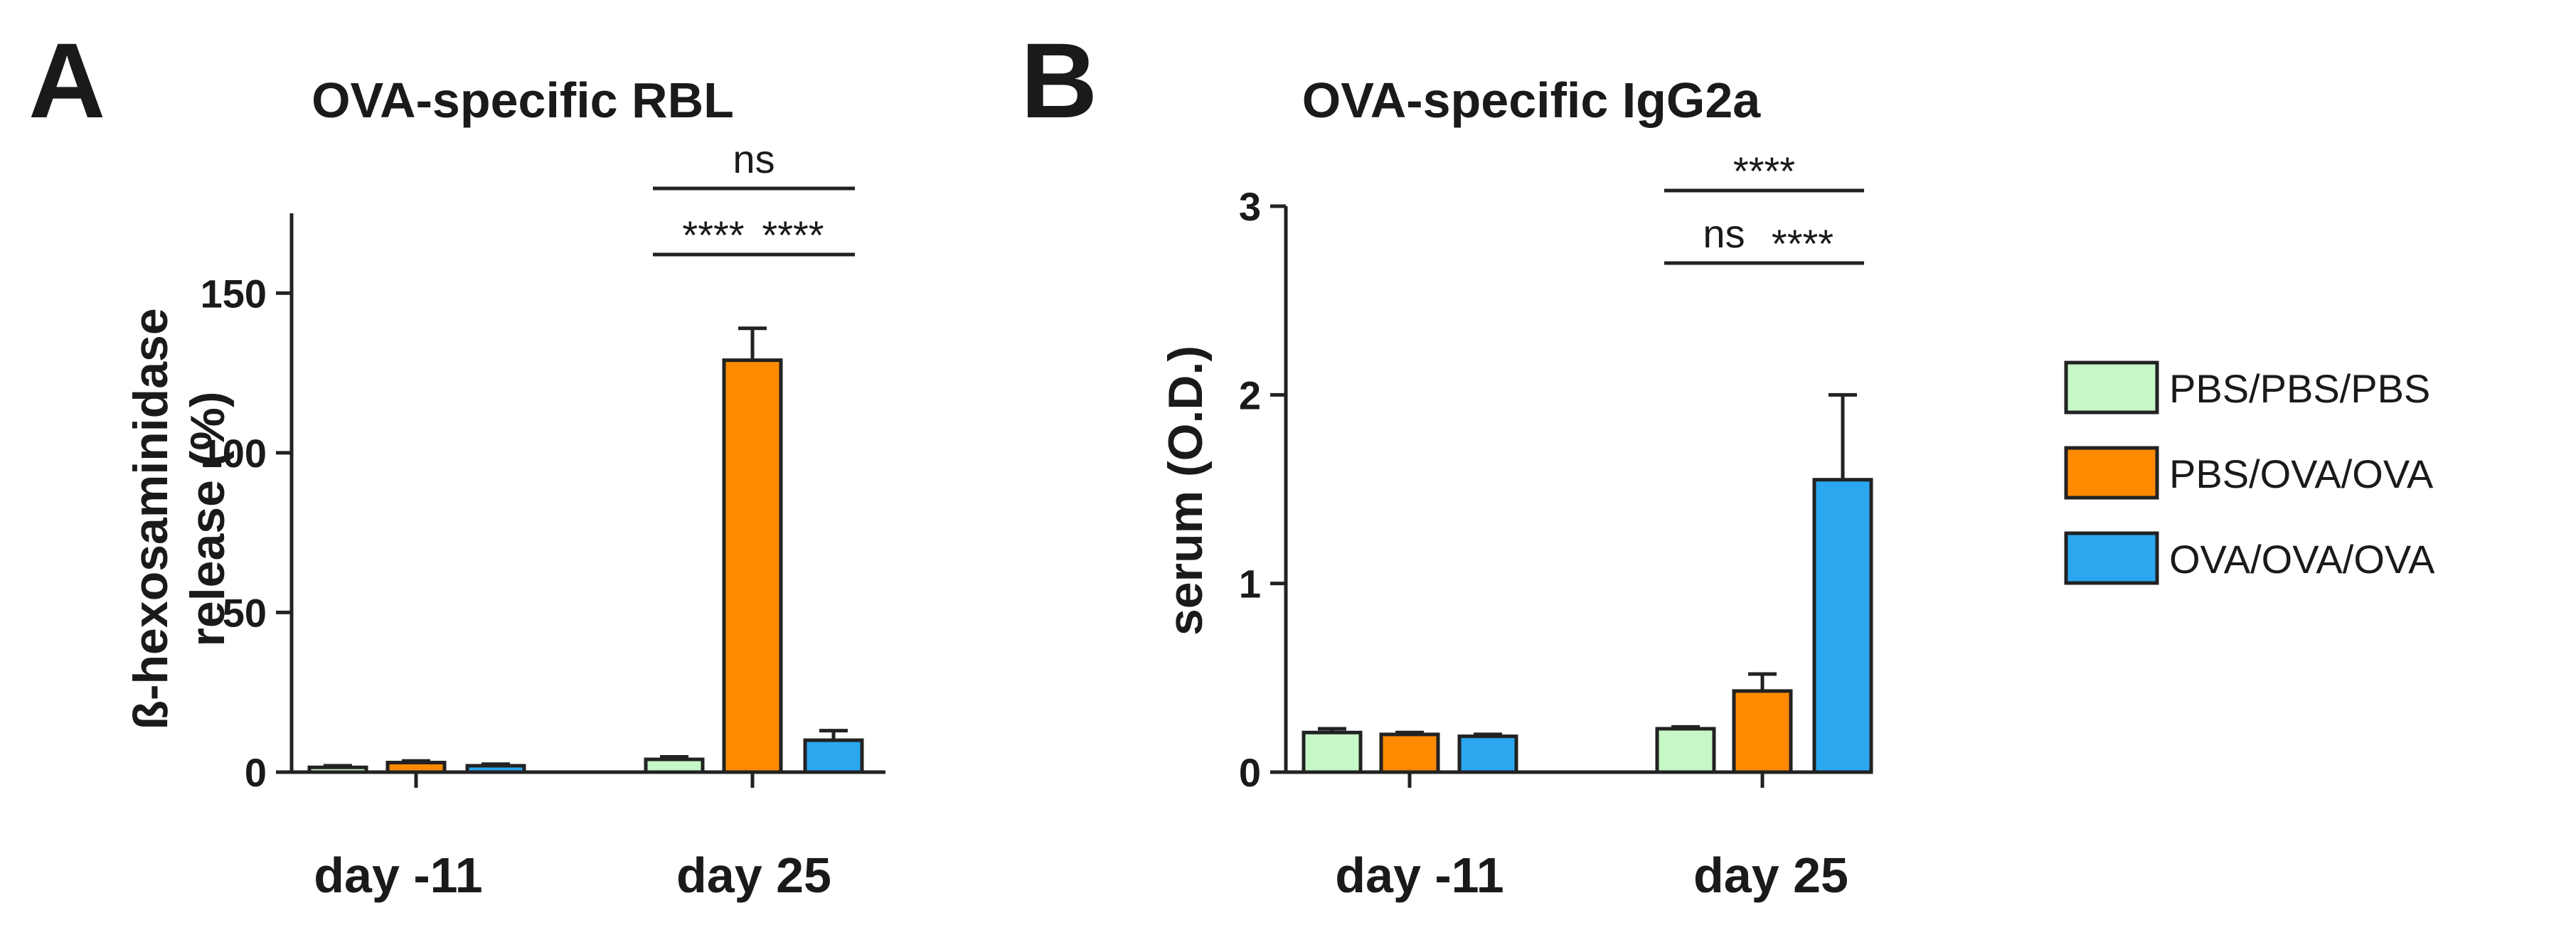 The height and width of the screenshot is (925, 2576). What do you see at coordinates (1764, 171) in the screenshot?
I see `panel-b-significance-label-0: ****` at bounding box center [1764, 171].